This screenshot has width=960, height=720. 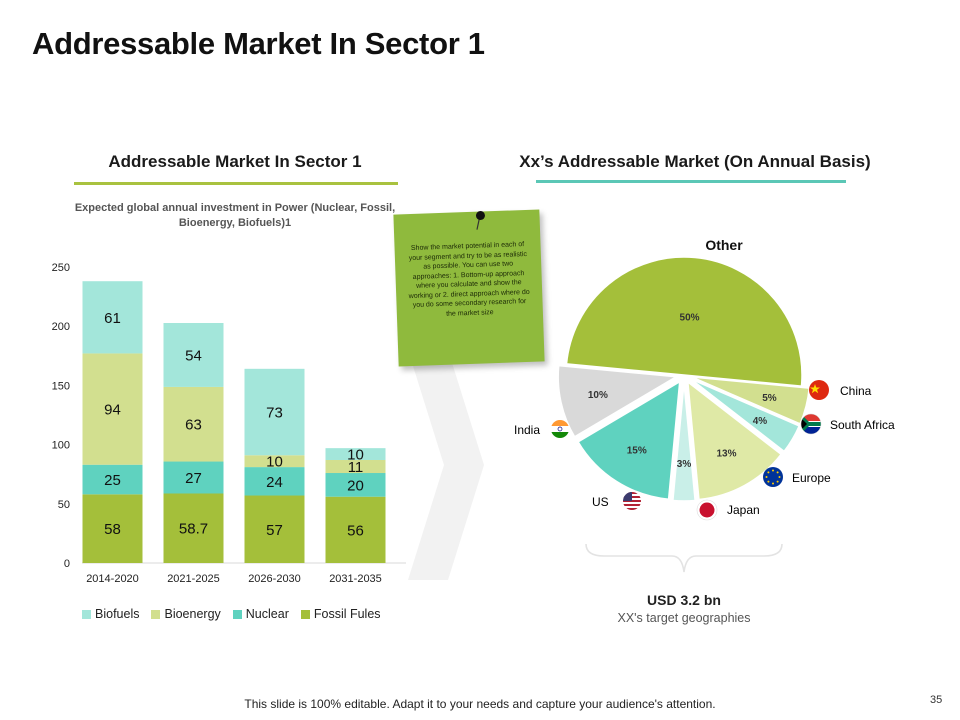 I want to click on left-panel-title: Addressable Market In Sector 1, so click(x=235, y=161).